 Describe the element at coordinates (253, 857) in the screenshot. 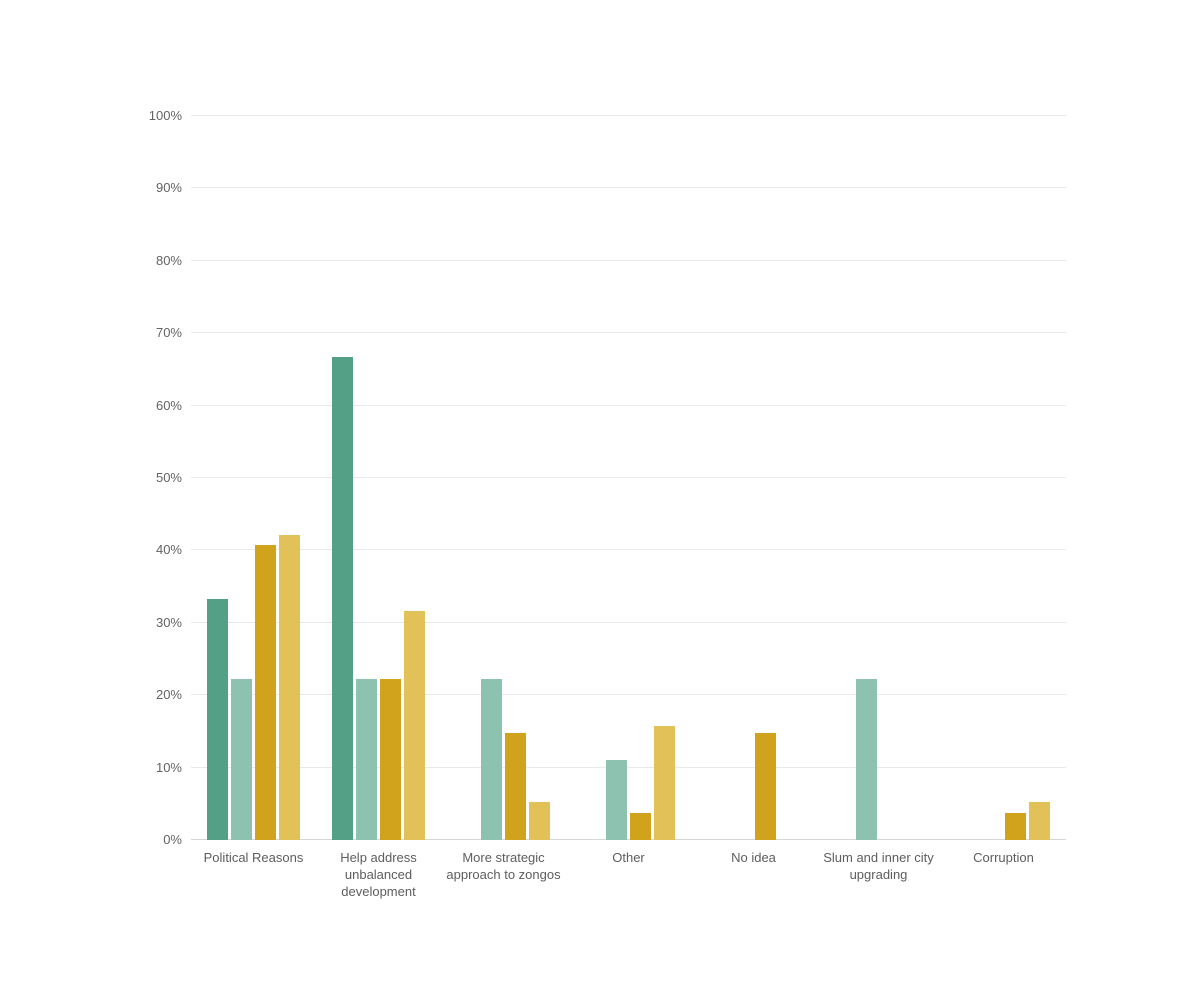

I see `x-category-label: Political Reasons` at that location.